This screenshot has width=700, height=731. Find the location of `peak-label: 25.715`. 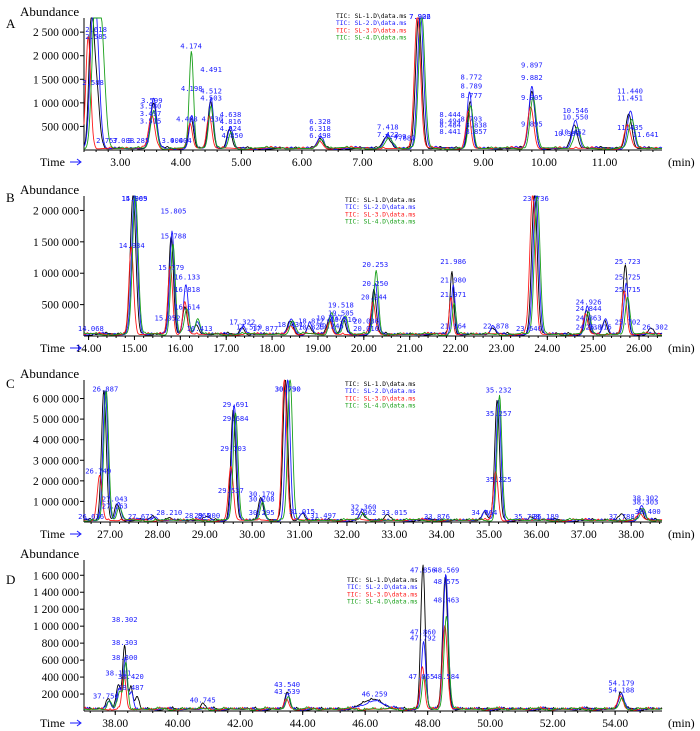

peak-label: 25.715 is located at coordinates (628, 289).